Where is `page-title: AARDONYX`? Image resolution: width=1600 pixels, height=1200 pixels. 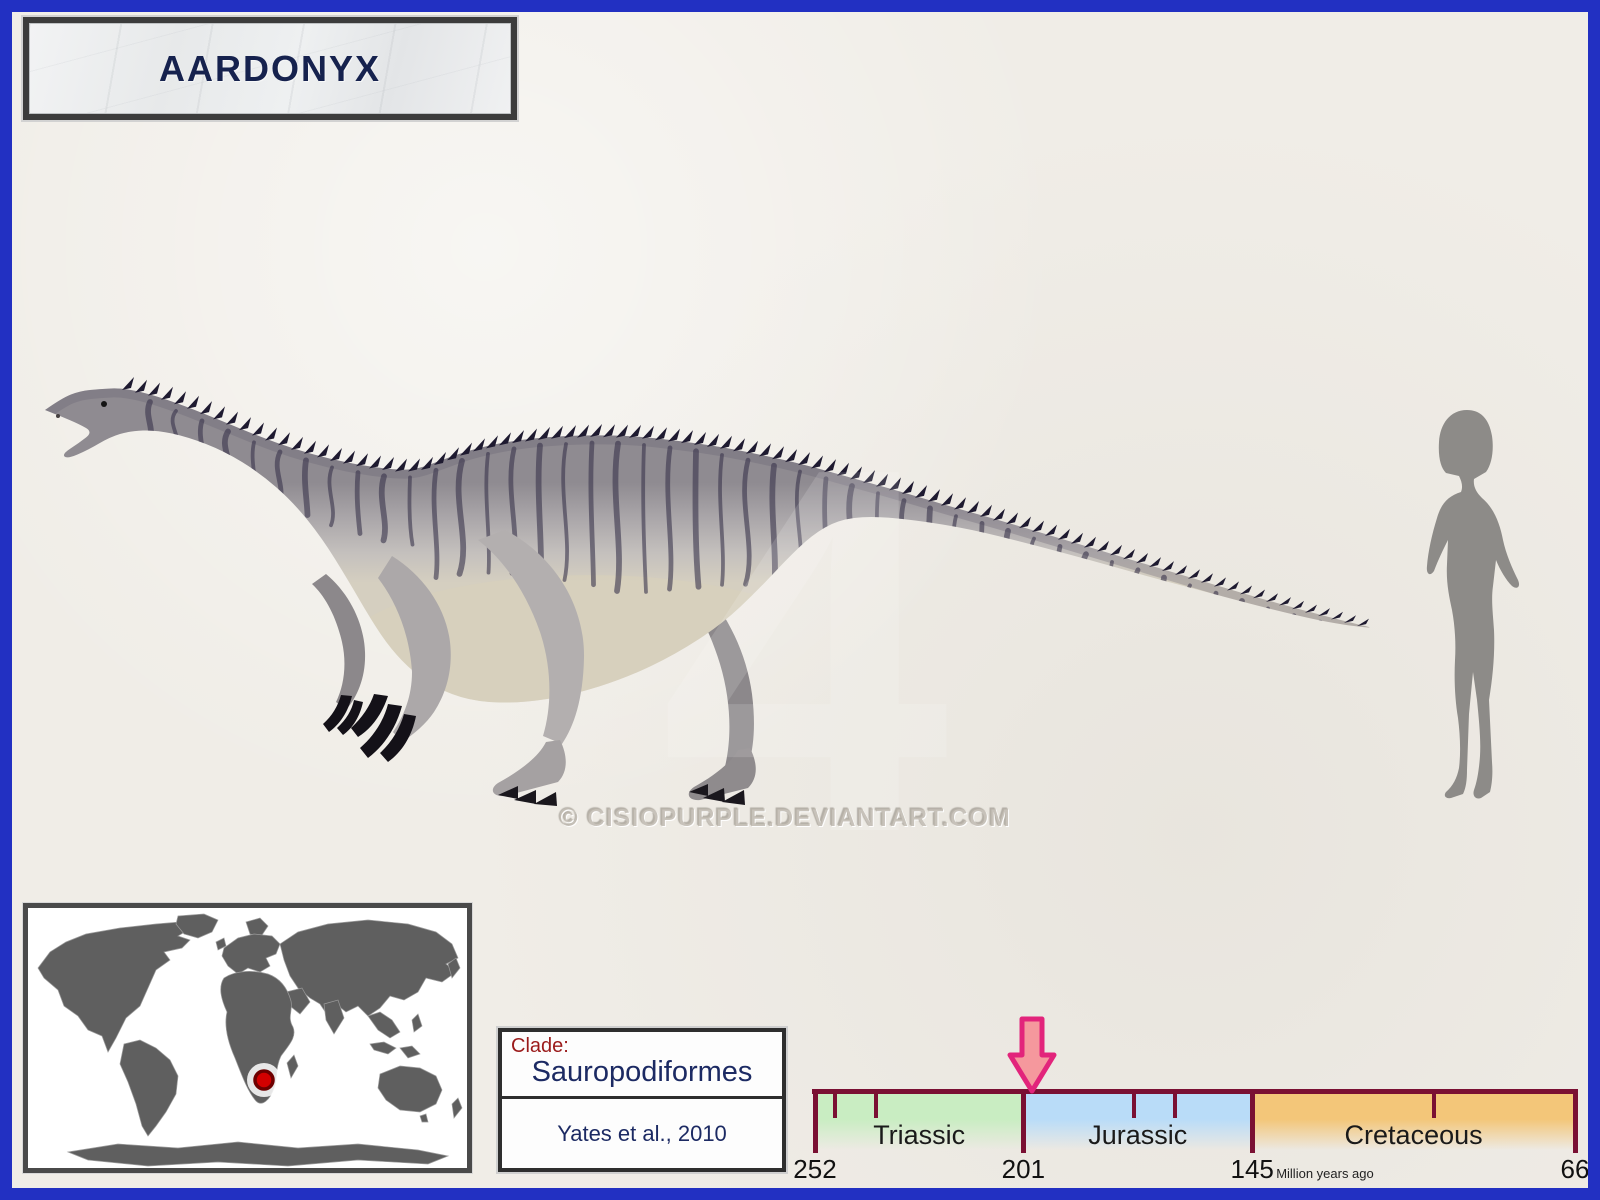
page-title: AARDONYX is located at coordinates (269, 68).